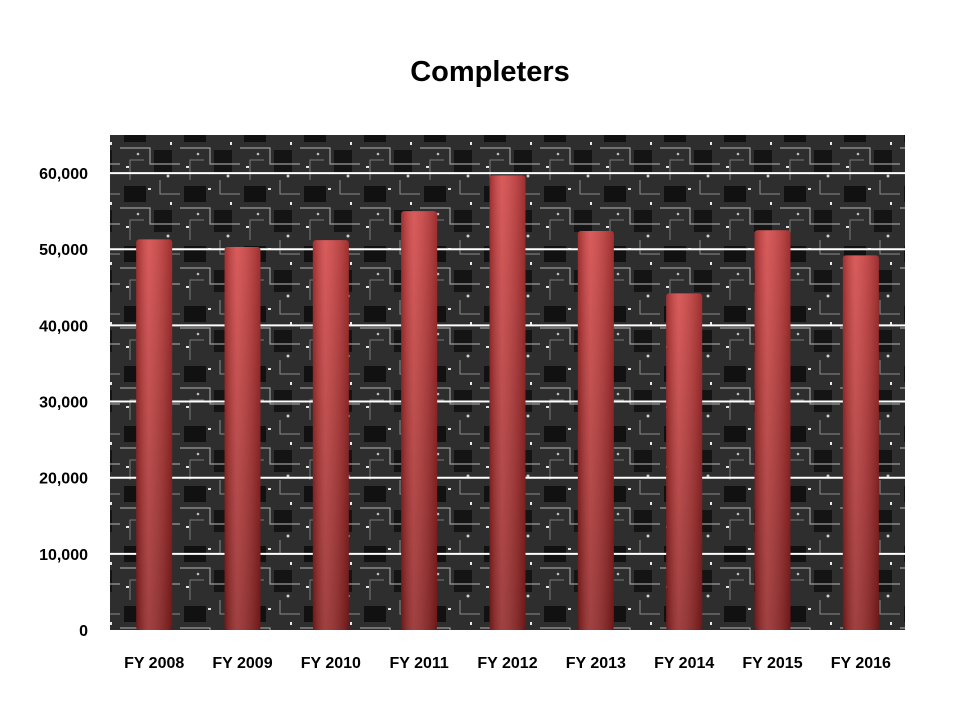 The height and width of the screenshot is (720, 960). What do you see at coordinates (154, 663) in the screenshot?
I see `x-tick-label: FY 2008` at bounding box center [154, 663].